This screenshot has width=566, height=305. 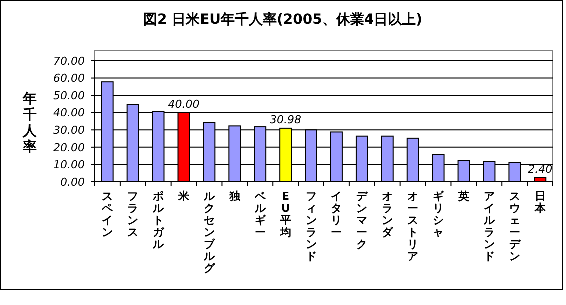 I want to click on x-tick-label: オランダ, so click(x=388, y=214).